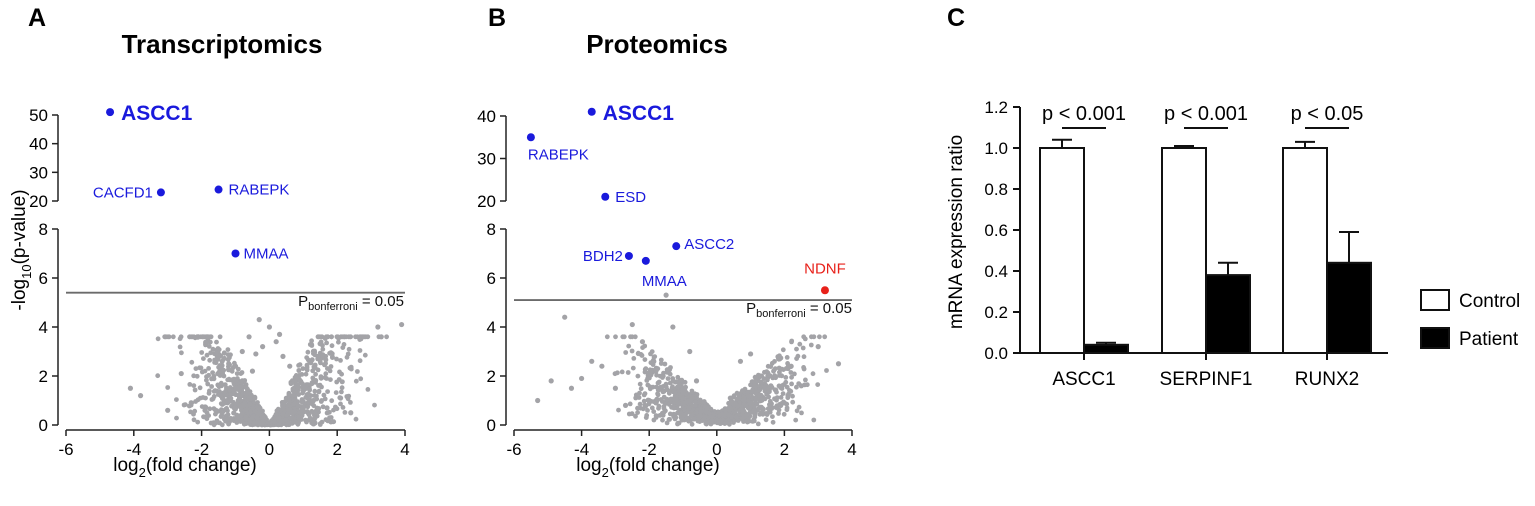  What do you see at coordinates (38, 115) in the screenshot?
I see `y-tick-label: 50` at bounding box center [38, 115].